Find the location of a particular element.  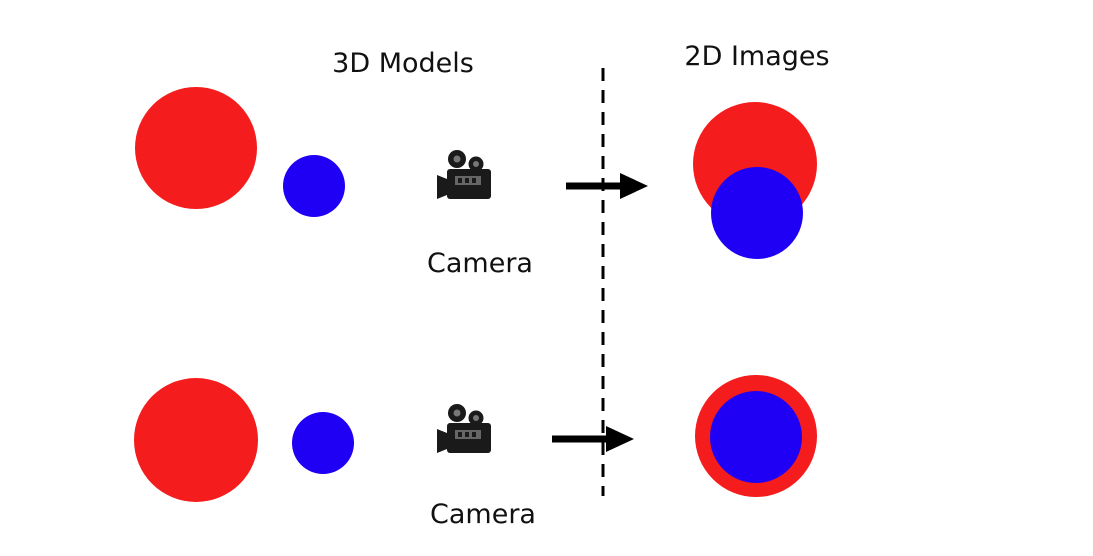

heading-3d-models: 3D Models is located at coordinates (403, 63).